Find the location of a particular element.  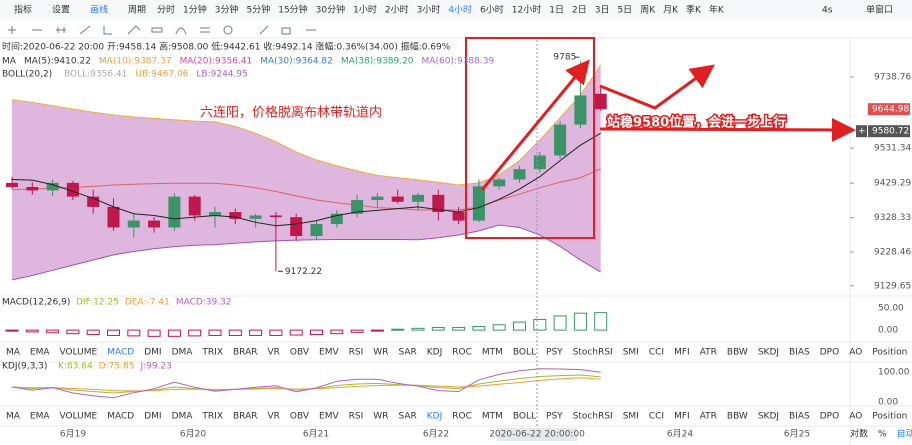

period-tab: 5日 is located at coordinates (624, 10).